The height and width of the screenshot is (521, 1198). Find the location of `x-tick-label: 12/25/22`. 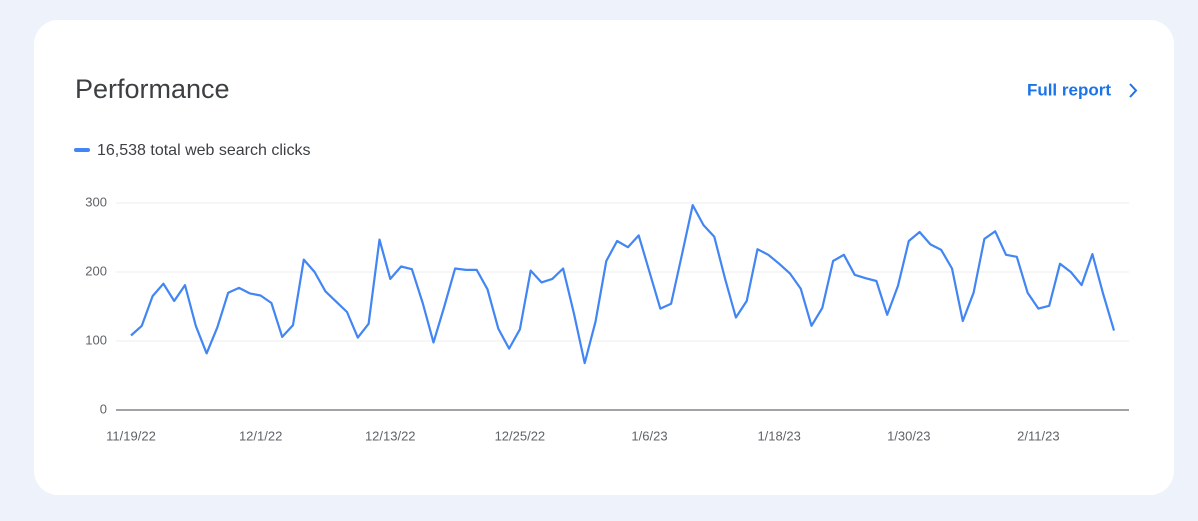

x-tick-label: 12/25/22 is located at coordinates (520, 435).